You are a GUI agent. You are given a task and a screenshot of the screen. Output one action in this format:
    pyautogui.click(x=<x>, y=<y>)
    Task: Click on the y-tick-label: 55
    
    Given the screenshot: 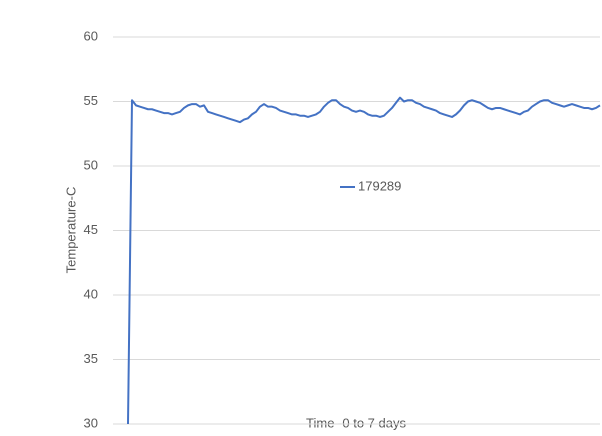 What is the action you would take?
    pyautogui.click(x=91, y=100)
    